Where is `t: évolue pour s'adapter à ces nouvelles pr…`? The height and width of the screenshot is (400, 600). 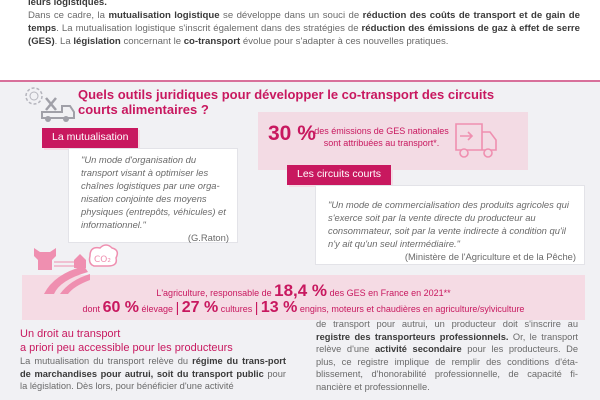
t: évolue pour s'adapter à ces nouvelles pr… is located at coordinates (344, 41).